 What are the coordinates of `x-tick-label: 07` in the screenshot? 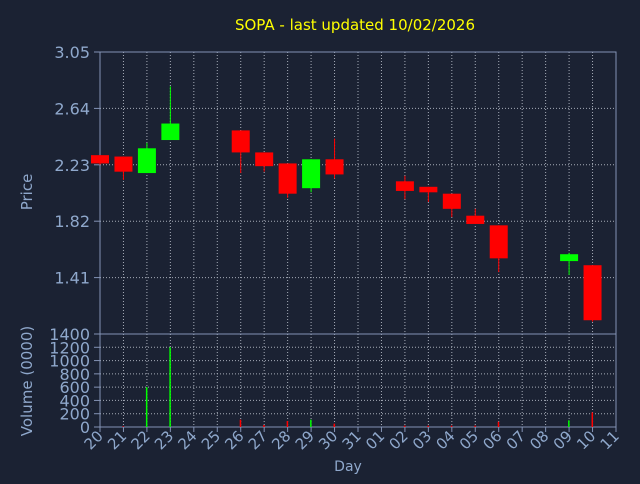 It's located at (516, 440).